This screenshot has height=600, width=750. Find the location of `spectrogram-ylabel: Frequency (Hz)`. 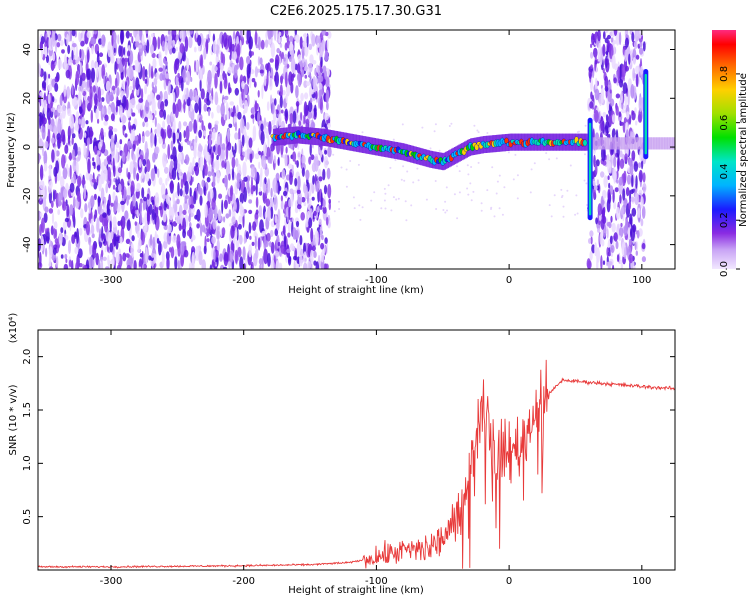

spectrogram-ylabel: Frequency (Hz) is located at coordinates (11, 150).